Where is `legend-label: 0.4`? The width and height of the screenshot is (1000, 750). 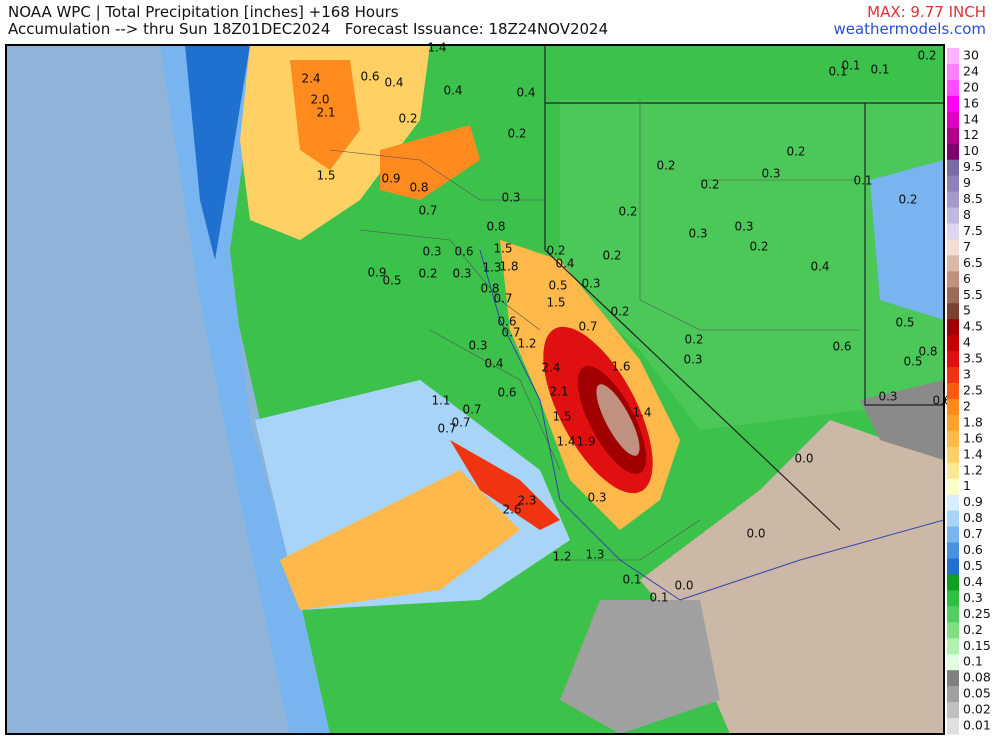 legend-label: 0.4 is located at coordinates (973, 581).